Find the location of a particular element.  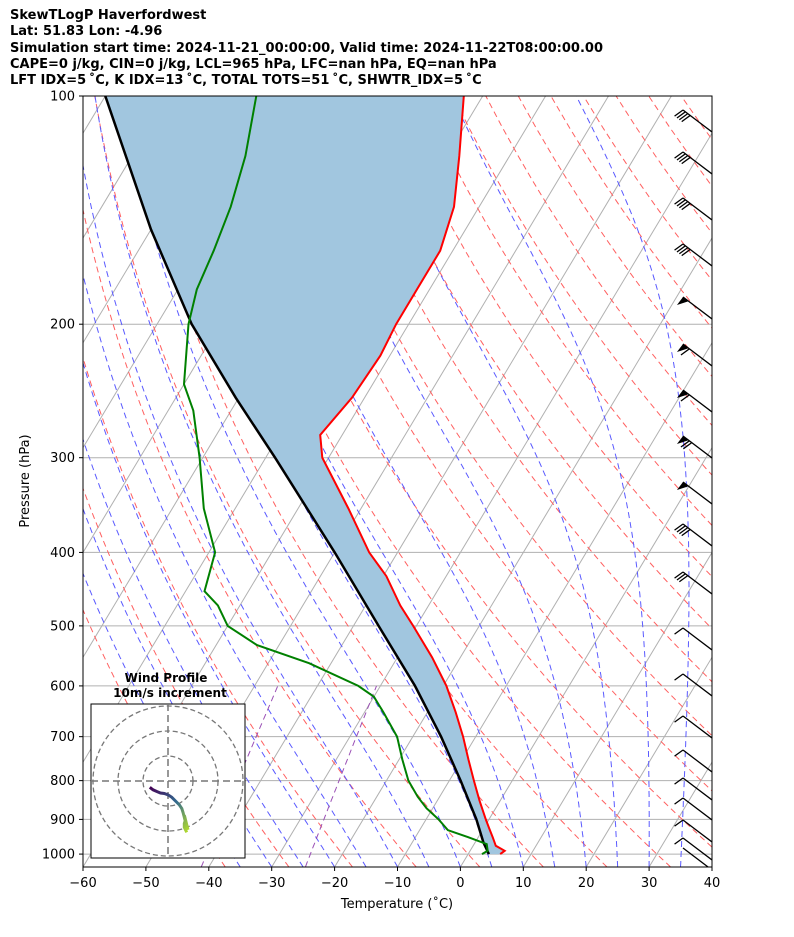

y-tick-label: 800 is located at coordinates (62, 781).